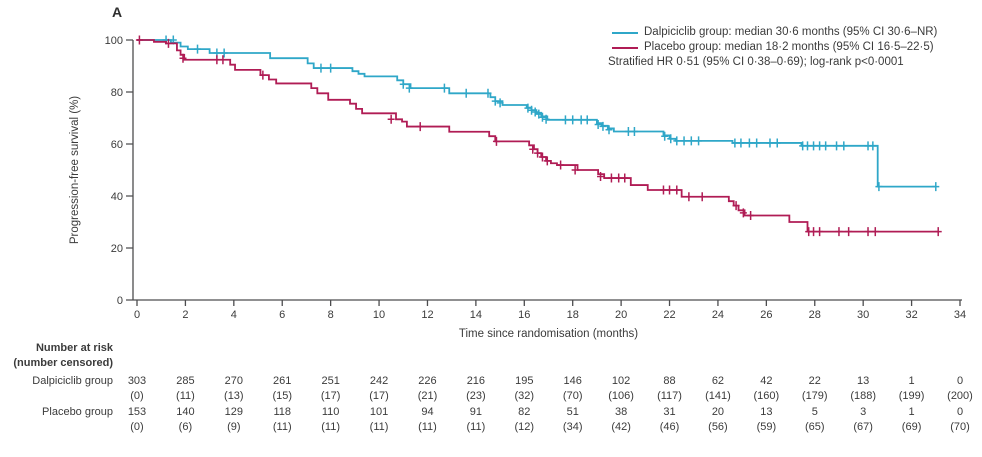 The height and width of the screenshot is (457, 982). Describe the element at coordinates (114, 41) in the screenshot. I see `y-tick-label: 100` at that location.